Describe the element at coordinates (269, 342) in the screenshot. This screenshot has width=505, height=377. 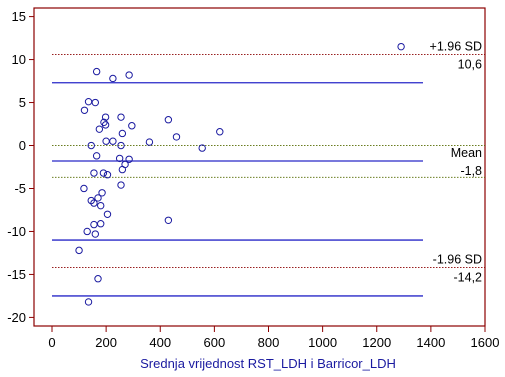
I see `x-tick-label: 800` at that location.